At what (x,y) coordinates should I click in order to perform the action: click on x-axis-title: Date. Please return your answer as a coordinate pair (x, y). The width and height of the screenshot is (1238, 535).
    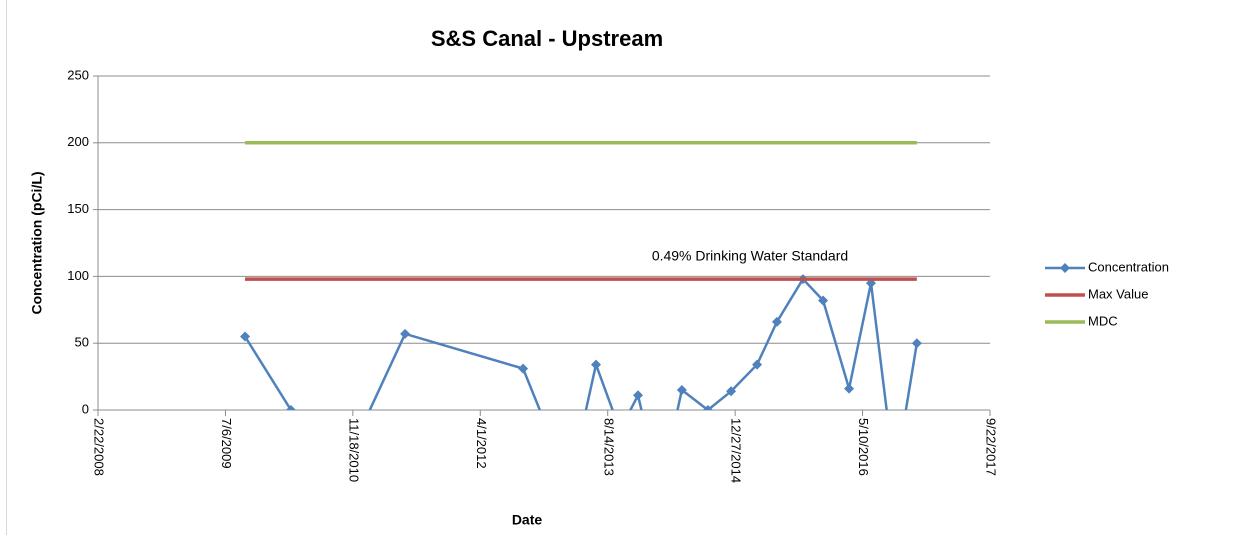
    Looking at the image, I should click on (527, 520).